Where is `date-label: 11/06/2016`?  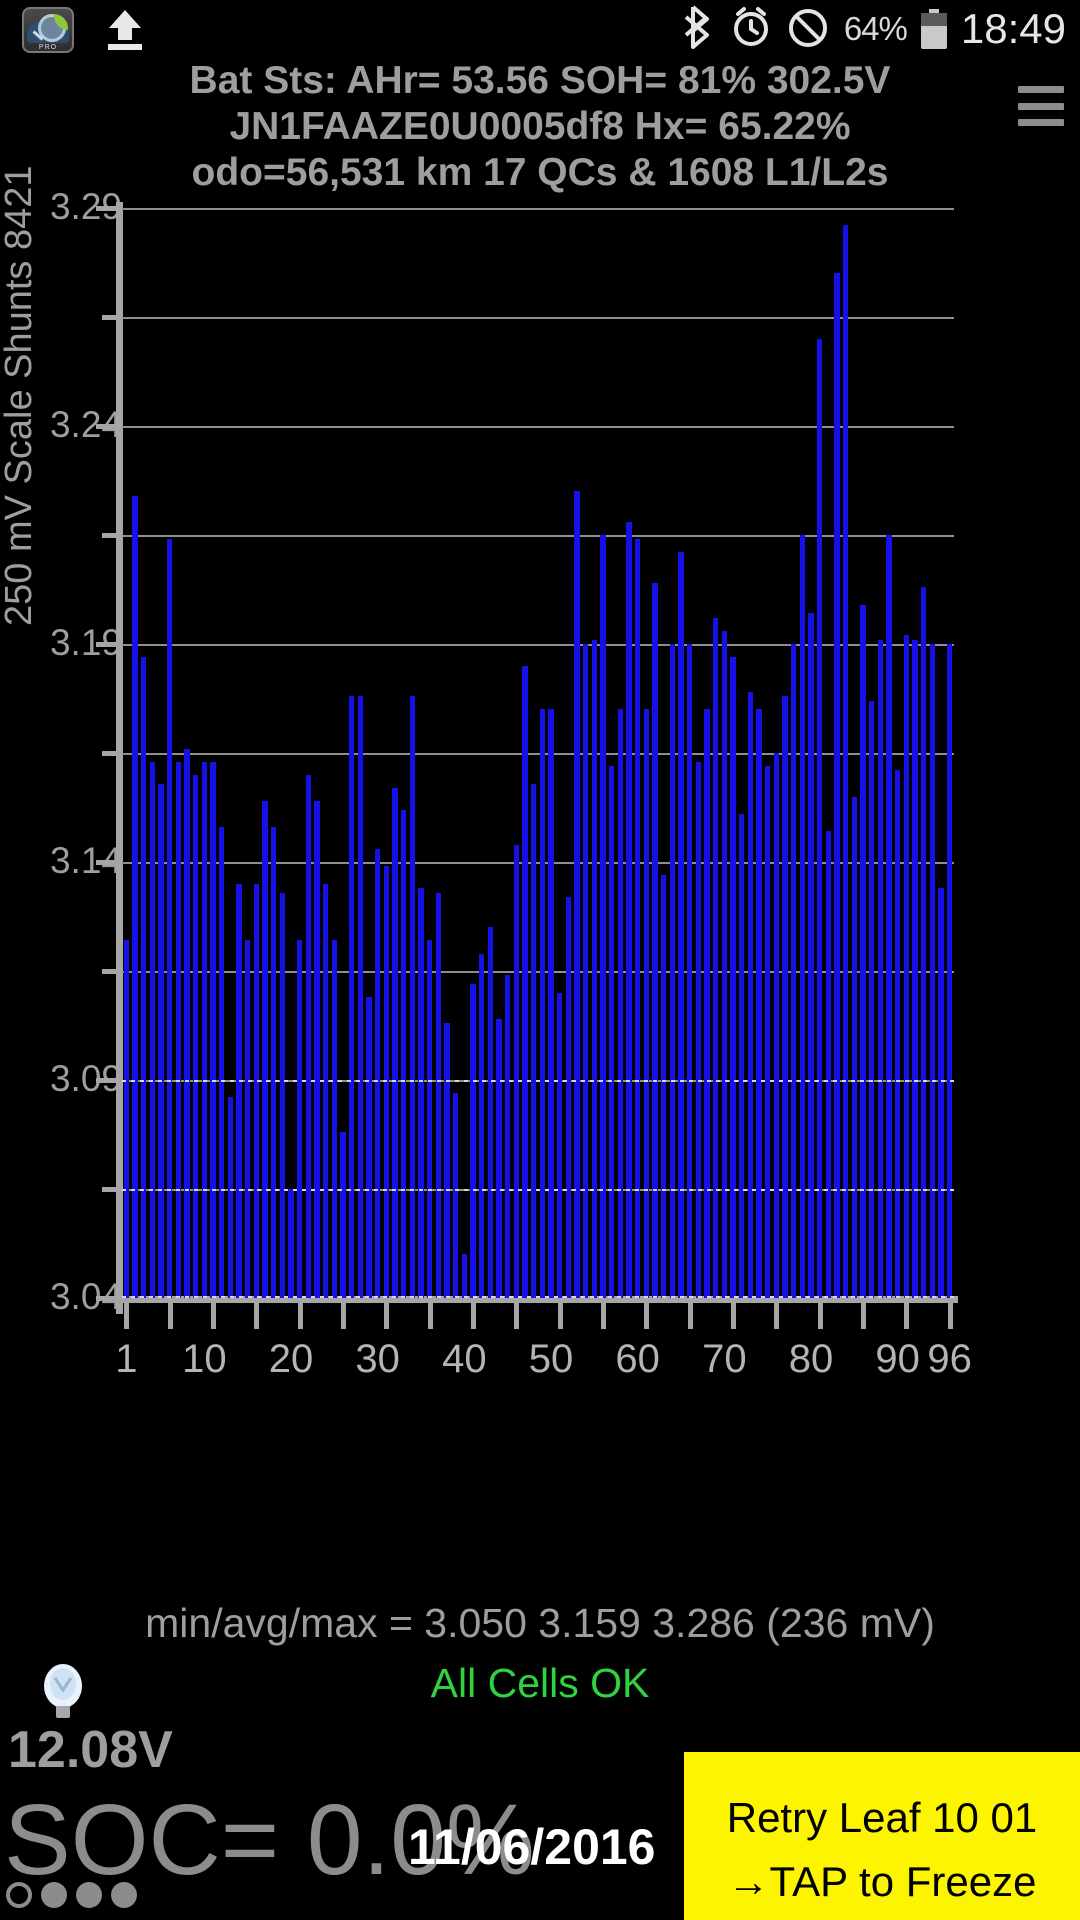 date-label: 11/06/2016 is located at coordinates (532, 1847).